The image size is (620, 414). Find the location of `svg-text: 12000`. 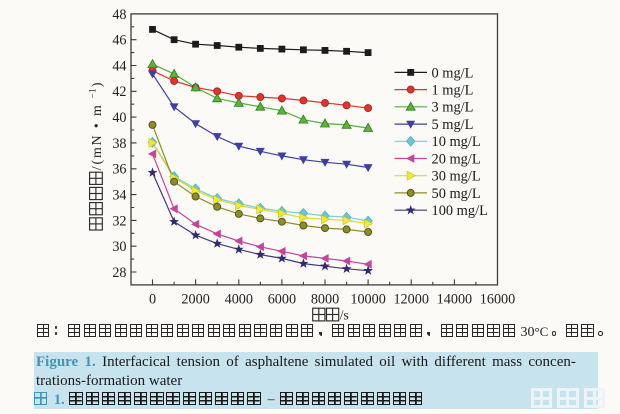

svg-text: 12000 is located at coordinates (410, 300).